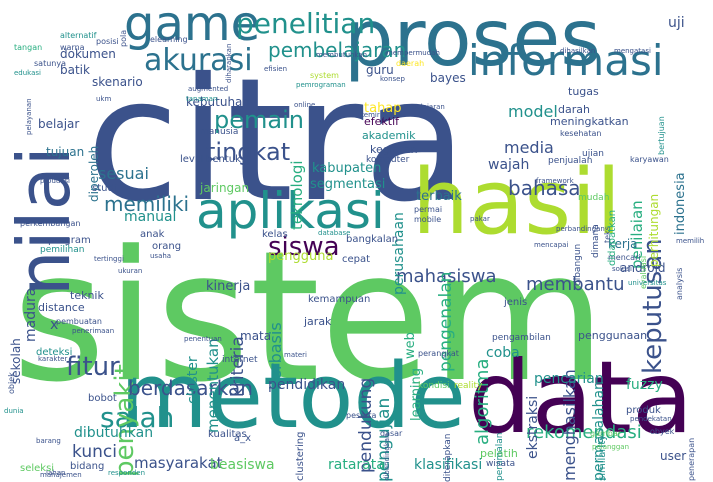  What do you see at coordinates (468, 386) in the screenshot?
I see `word-reality: reality` at bounding box center [468, 386].